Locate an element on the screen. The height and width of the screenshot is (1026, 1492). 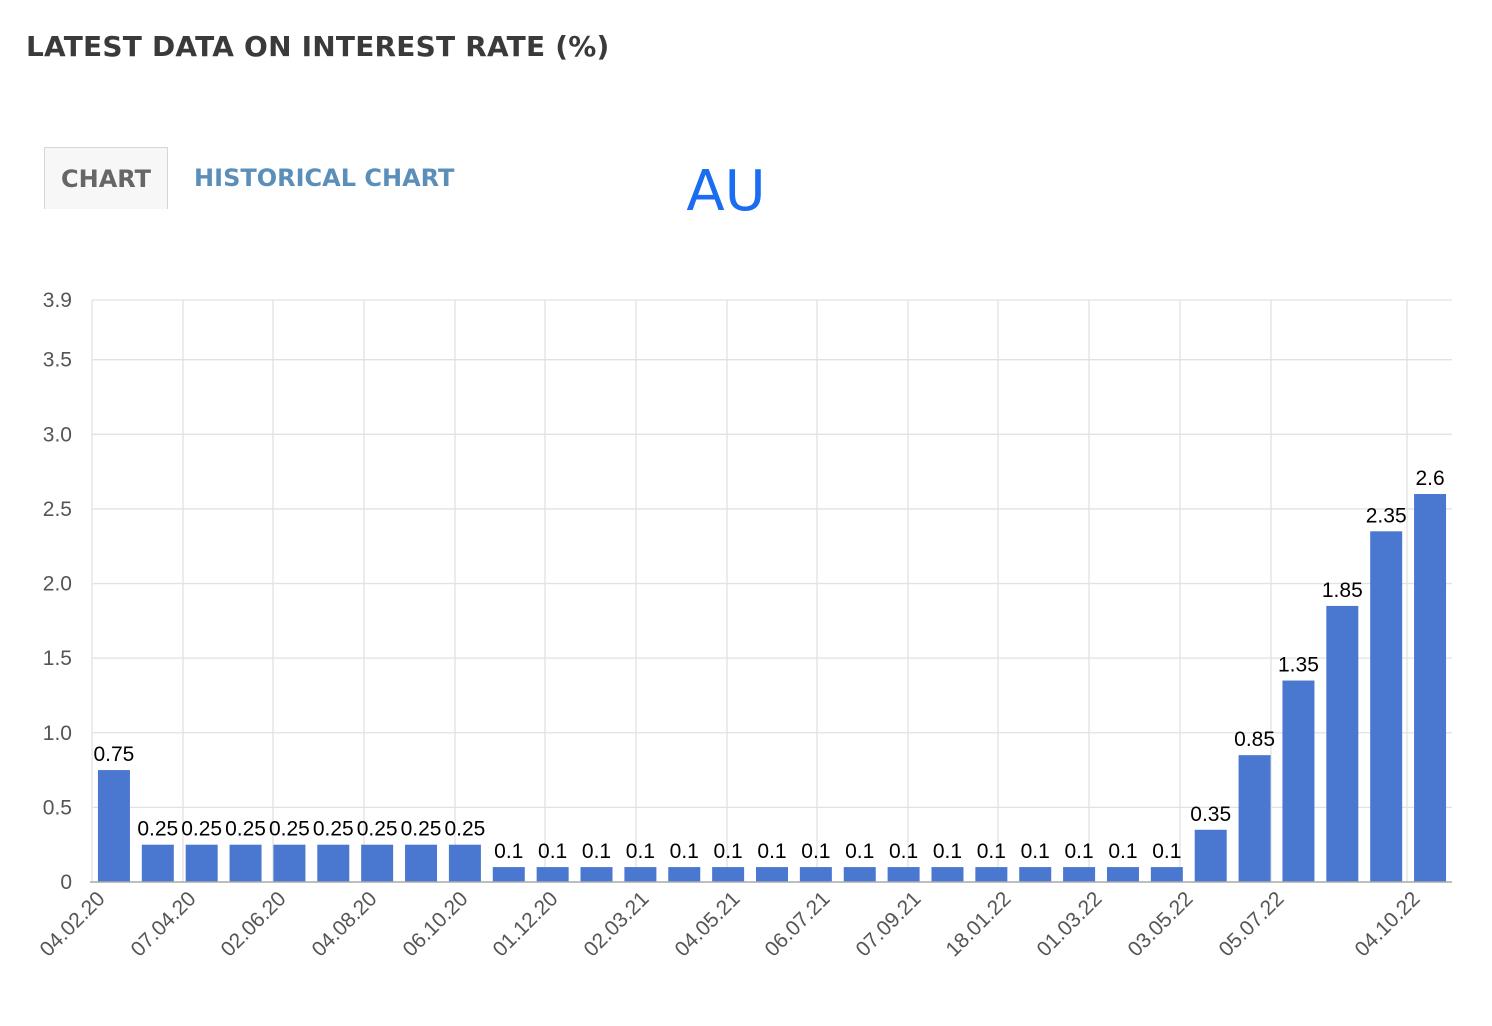
x-tick-label: 06.10.20 is located at coordinates (435, 924).